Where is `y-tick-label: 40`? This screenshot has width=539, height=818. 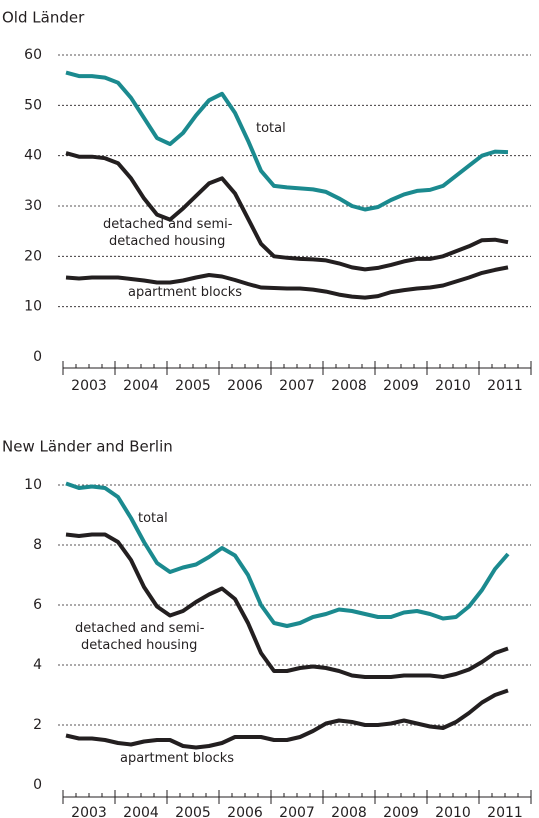 y-tick-label: 40 is located at coordinates (33, 156).